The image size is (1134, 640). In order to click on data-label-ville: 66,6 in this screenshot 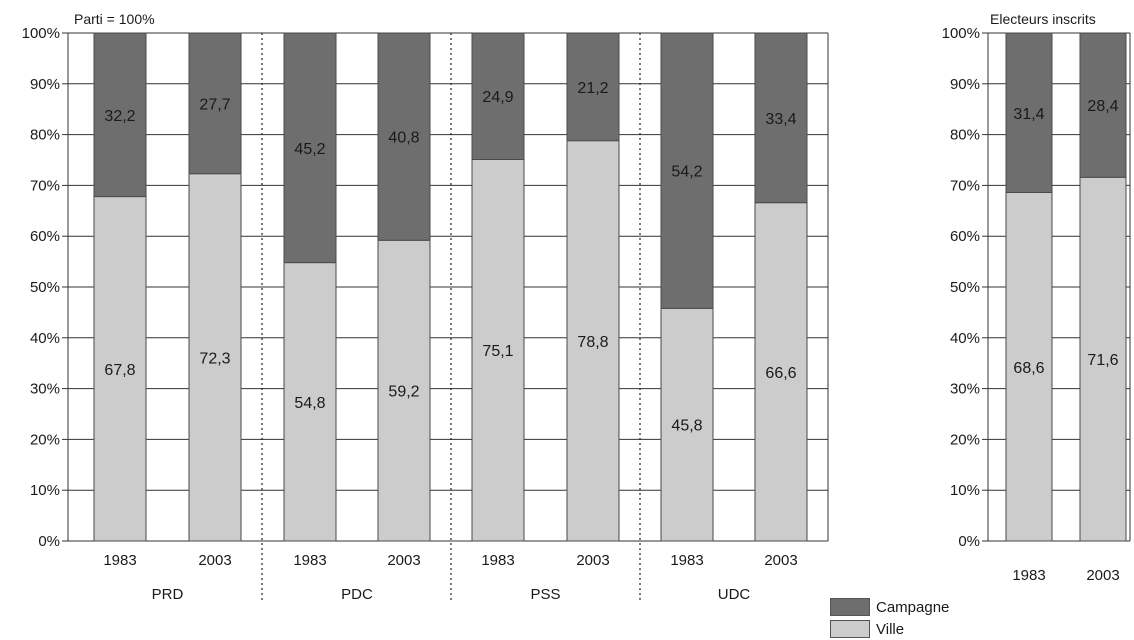, I will do `click(780, 373)`.